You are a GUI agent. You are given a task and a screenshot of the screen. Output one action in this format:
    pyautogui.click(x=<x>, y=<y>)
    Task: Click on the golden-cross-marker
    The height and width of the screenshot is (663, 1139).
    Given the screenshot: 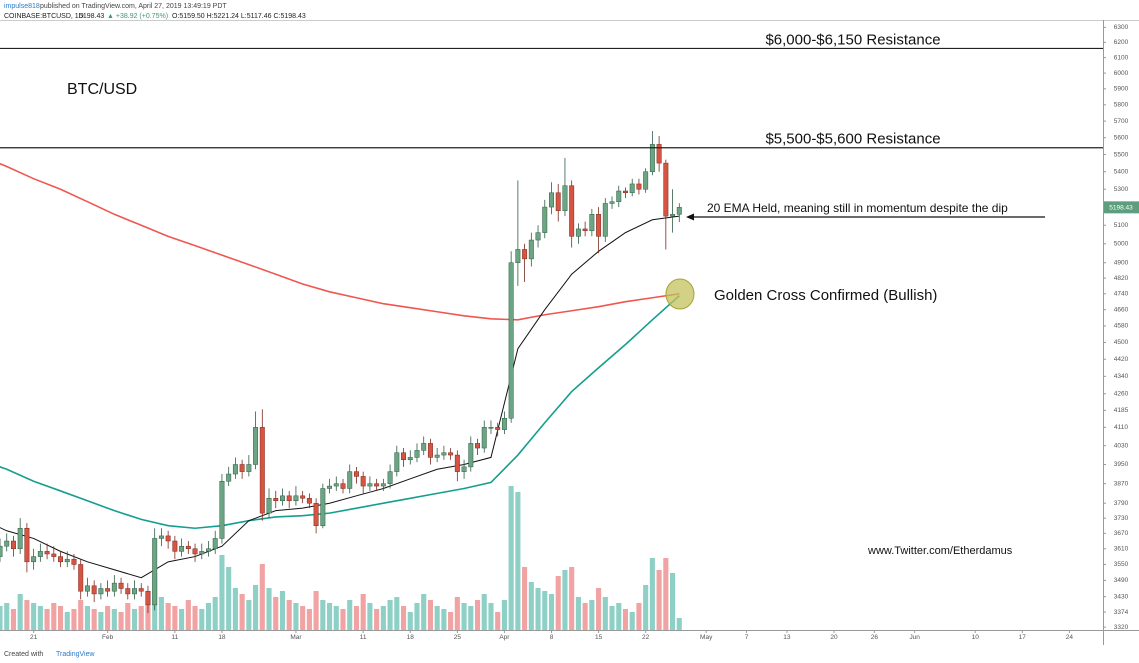 What is the action you would take?
    pyautogui.click(x=680, y=294)
    